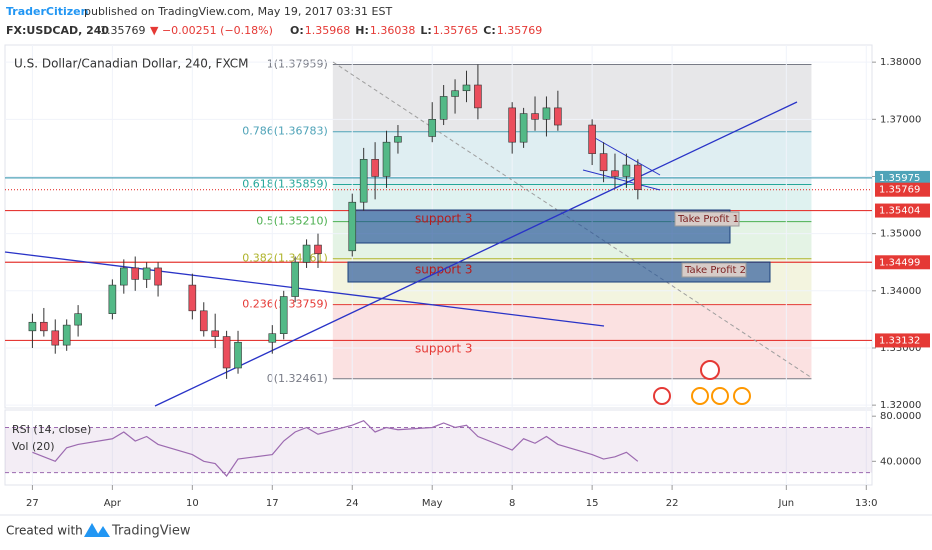 This screenshot has width=932, height=550. Describe the element at coordinates (672, 503) in the screenshot. I see `x-tick-label: 22` at that location.